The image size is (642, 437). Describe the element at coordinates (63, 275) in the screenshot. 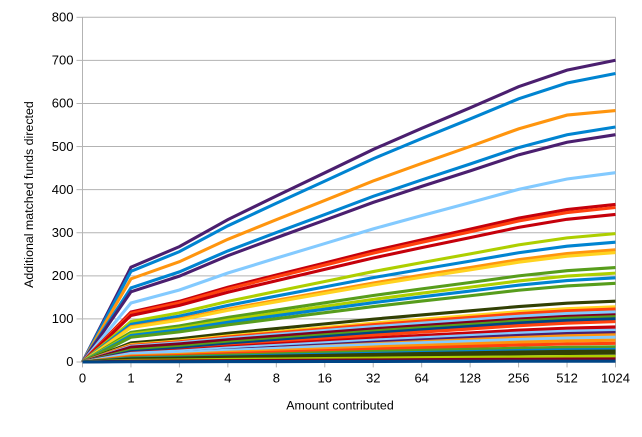

I see `svg-text: 200` at that location.